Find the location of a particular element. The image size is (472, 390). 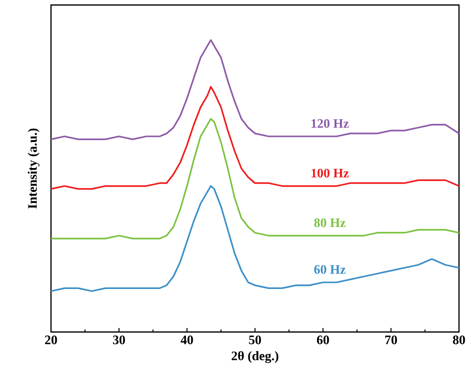

x-axis-title: 2θ (deg.) is located at coordinates (255, 357).